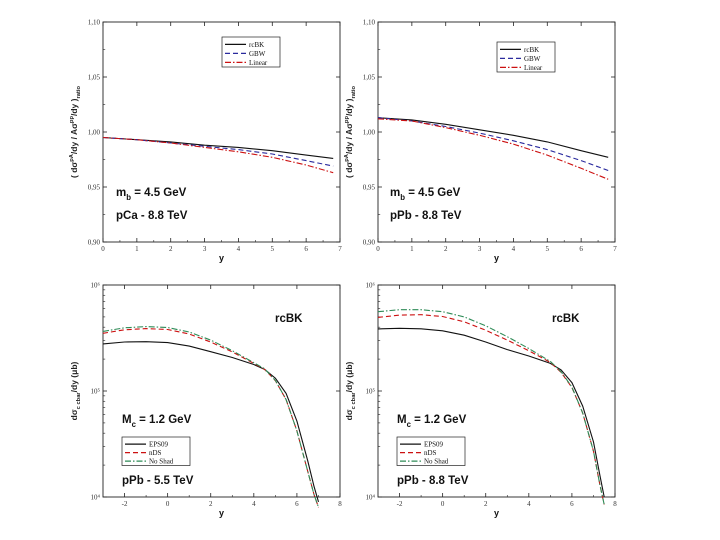 This screenshot has width=720, height=540. Describe the element at coordinates (164, 420) in the screenshot. I see `text-span: = 1.2 GeV` at that location.